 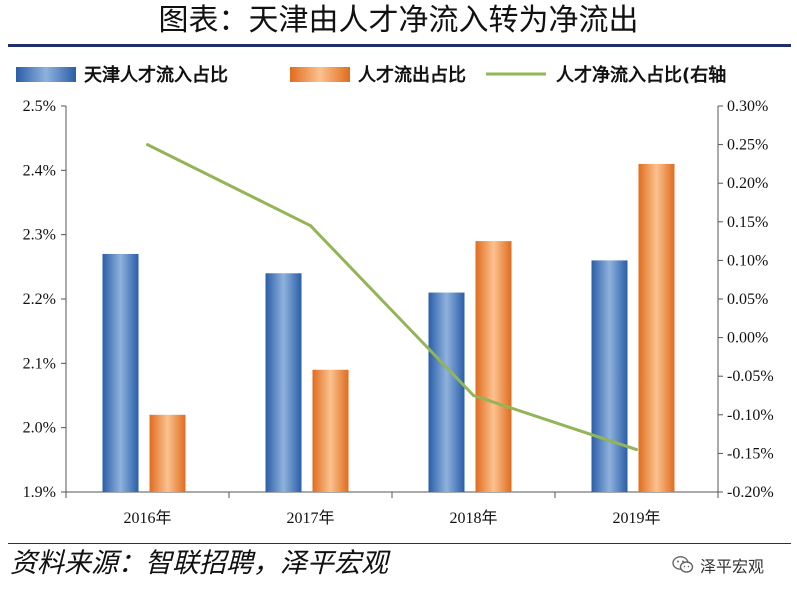 I want to click on source-note: 资料来源：智联招聘，泽平宏观, so click(x=199, y=563).